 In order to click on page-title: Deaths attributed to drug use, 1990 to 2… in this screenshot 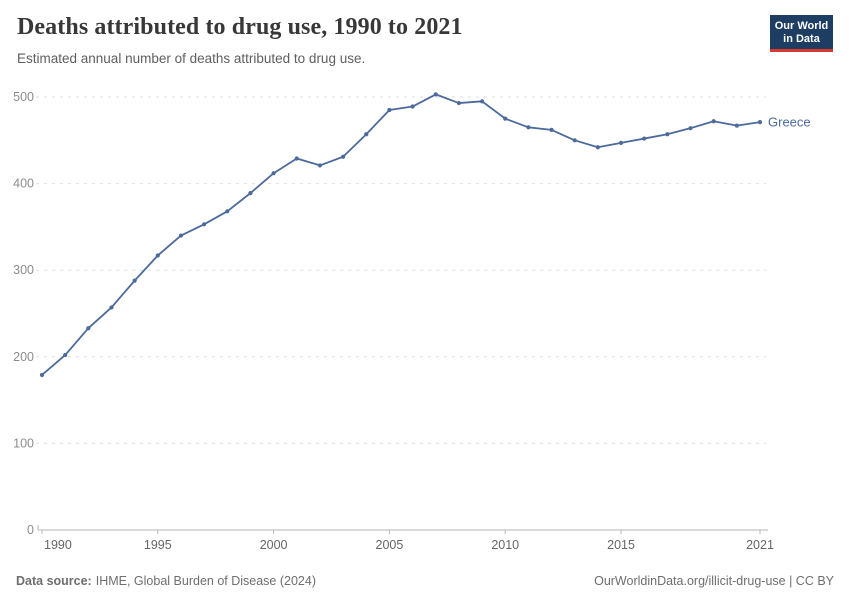, I will do `click(240, 27)`.